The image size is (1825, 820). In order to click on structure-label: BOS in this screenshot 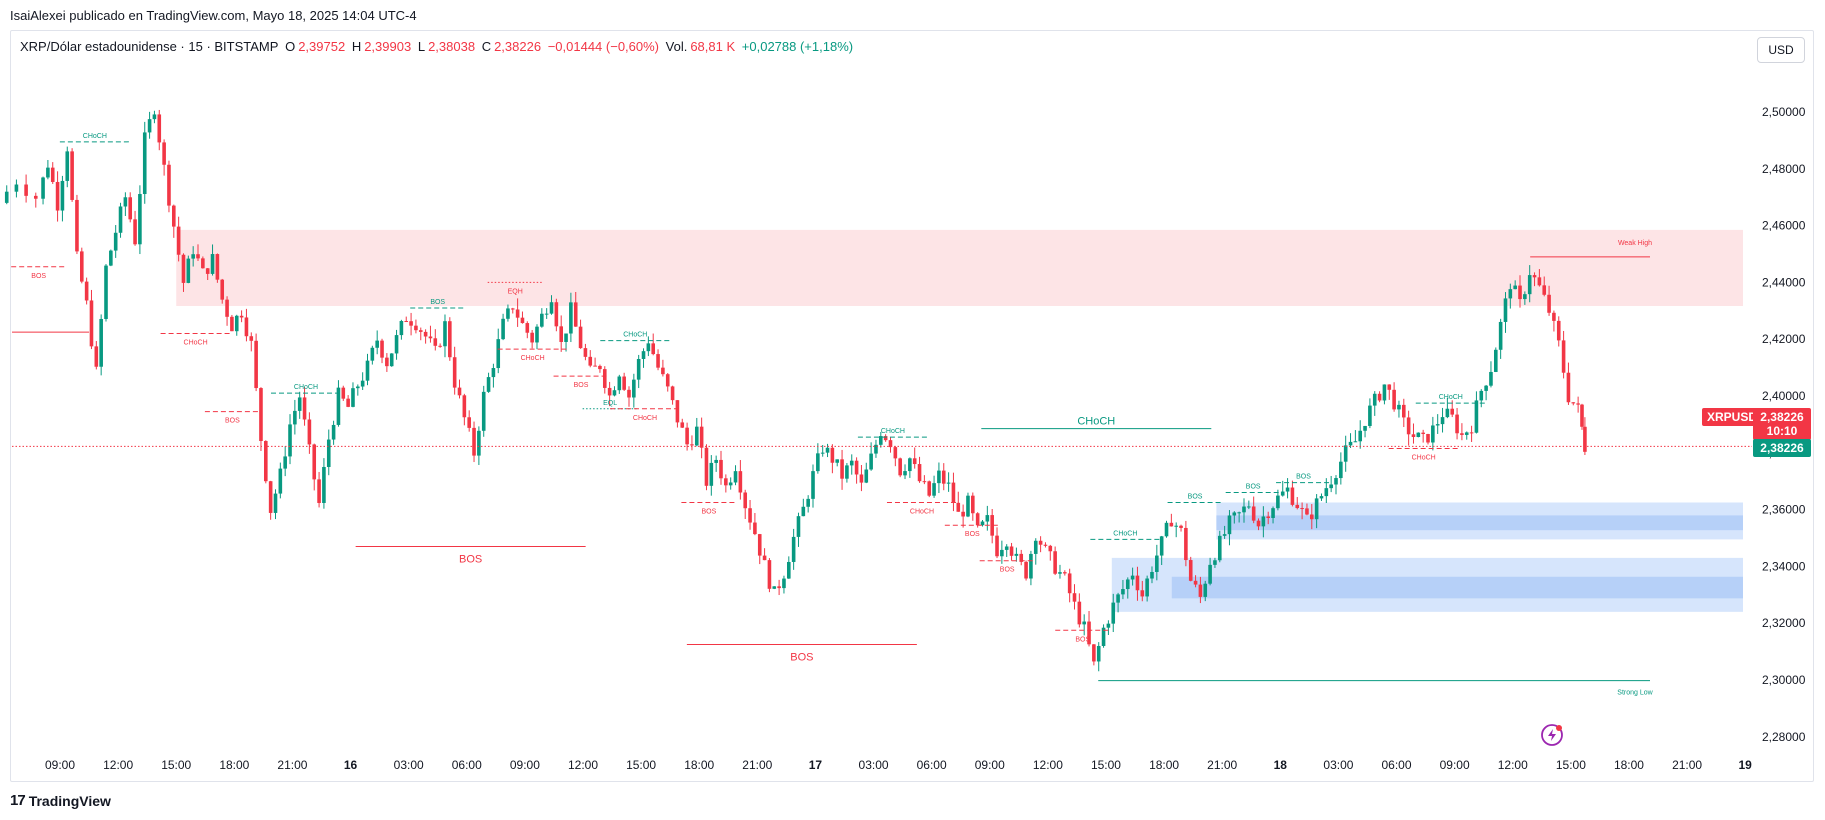, I will do `click(581, 385)`.